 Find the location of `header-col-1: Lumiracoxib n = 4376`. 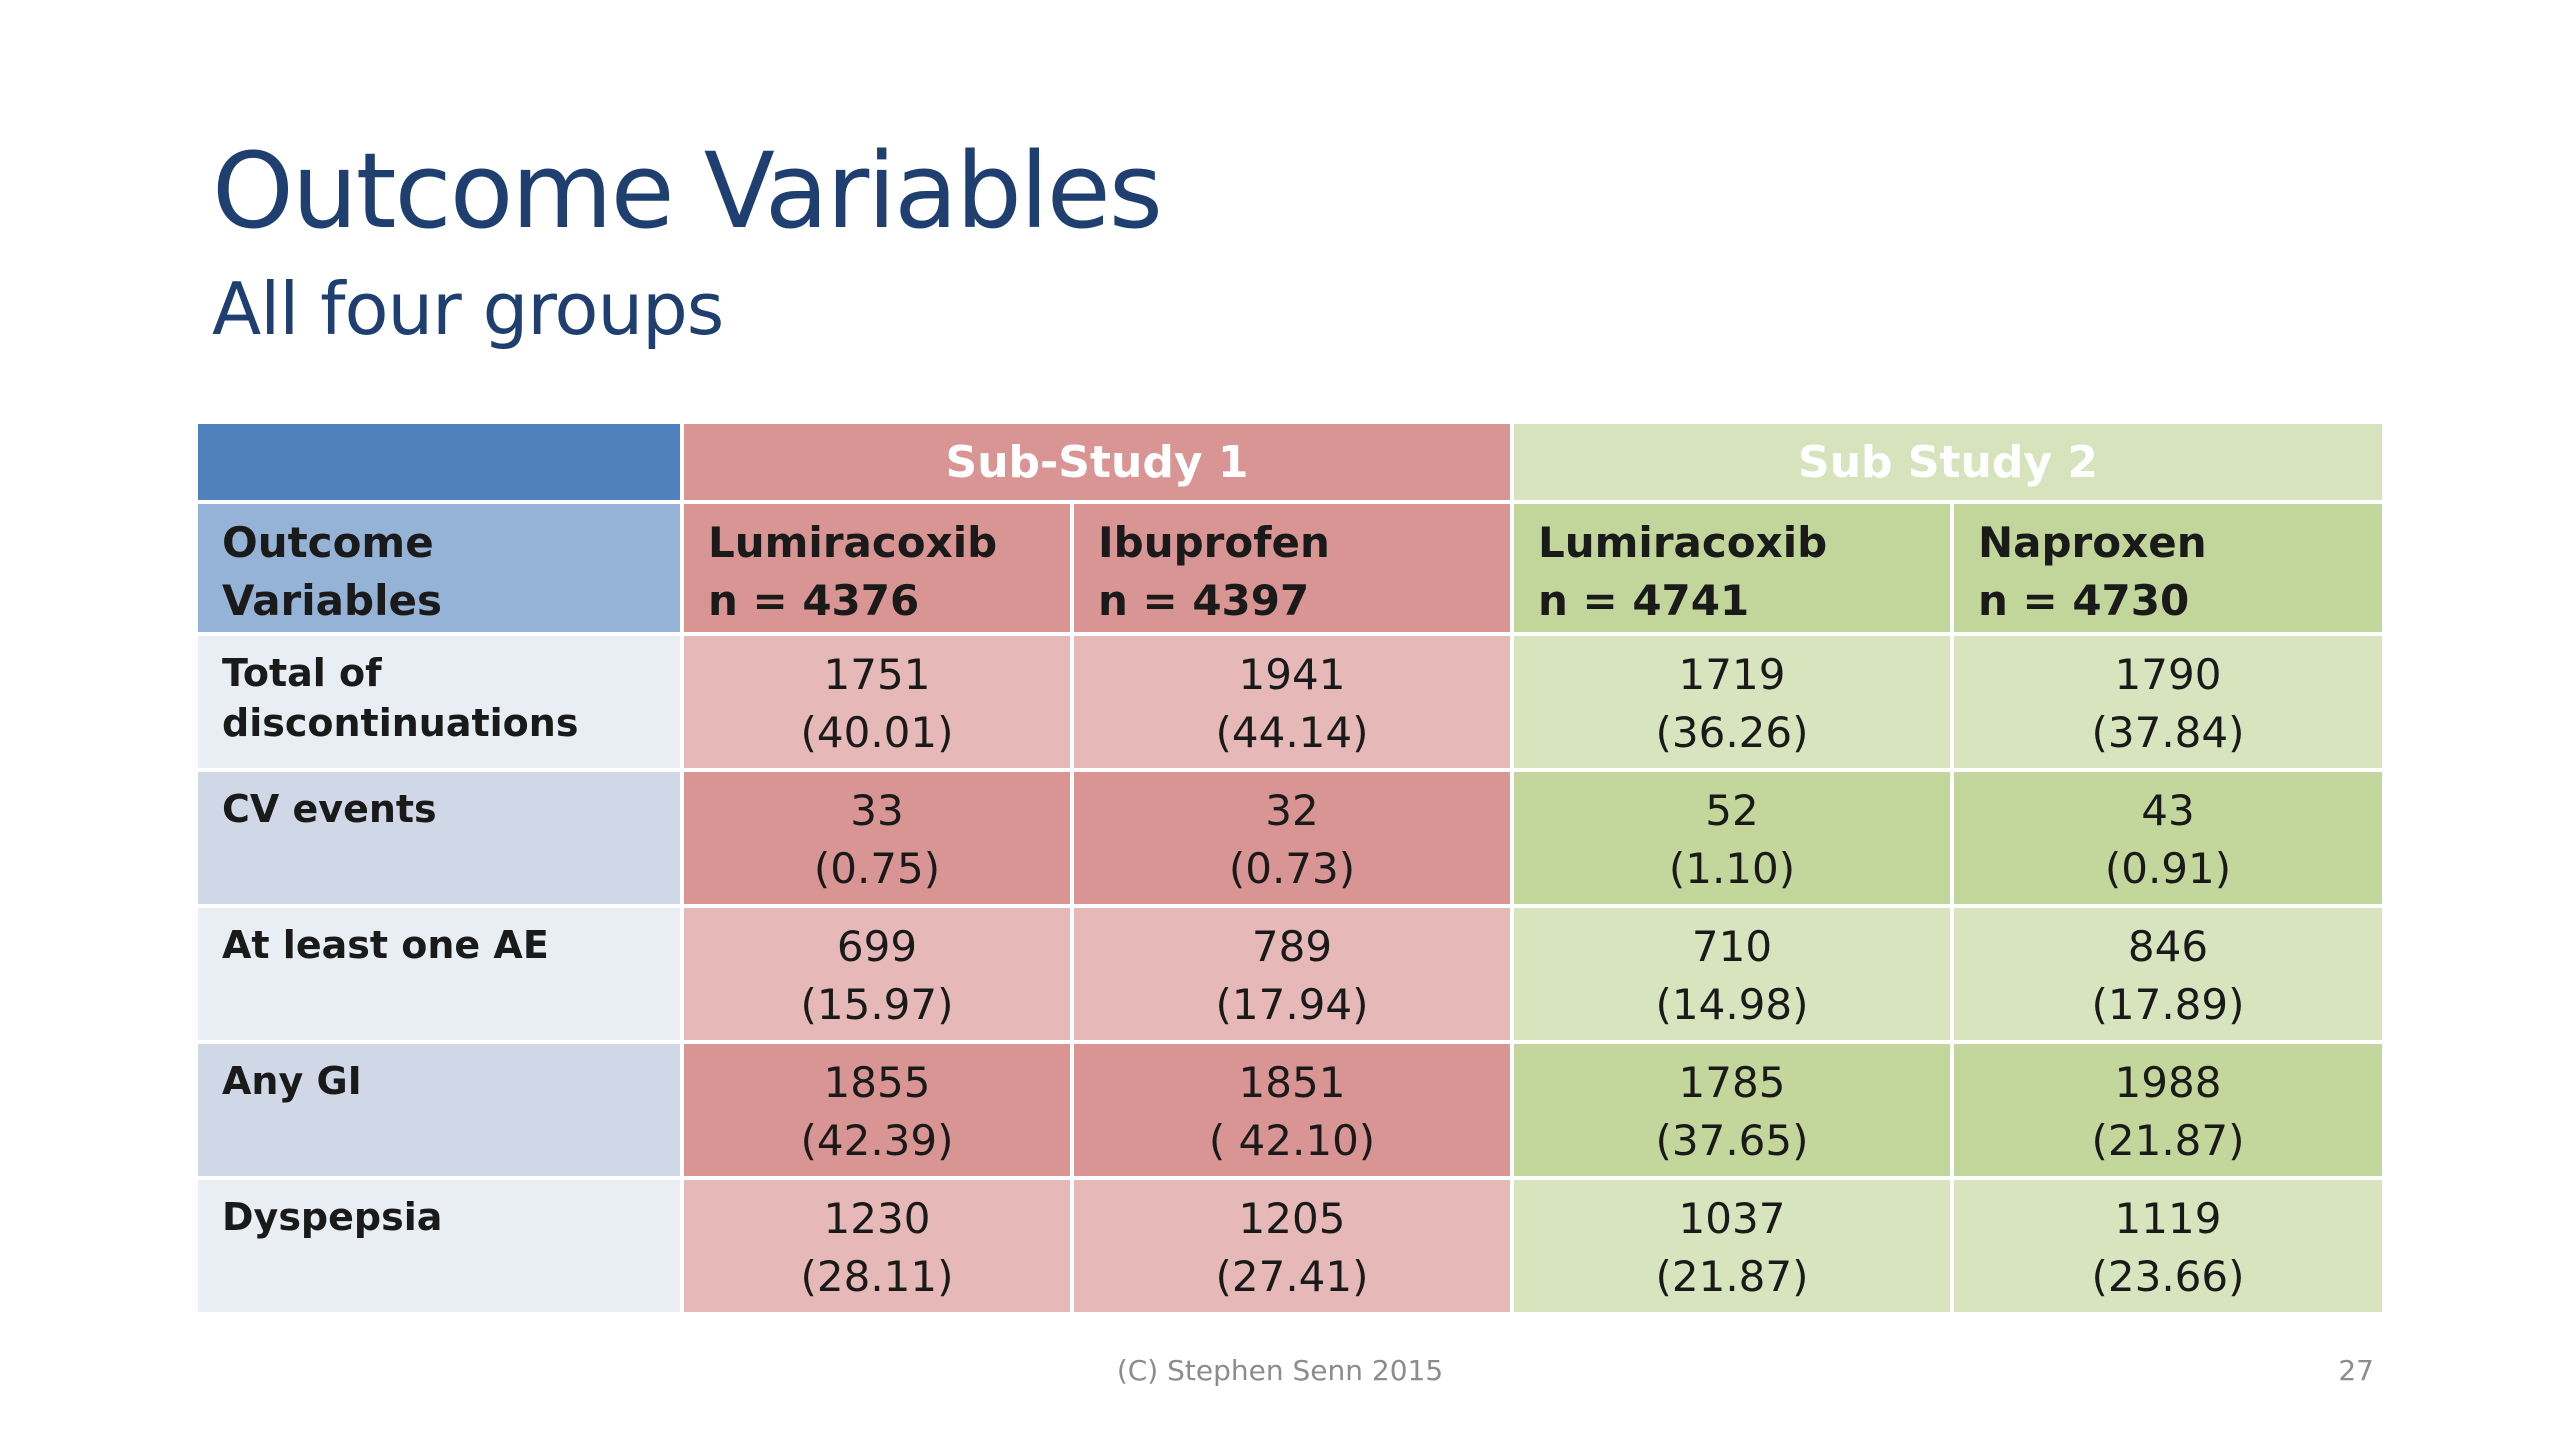

header-col-1: Lumiracoxib n = 4376 is located at coordinates (877, 568).